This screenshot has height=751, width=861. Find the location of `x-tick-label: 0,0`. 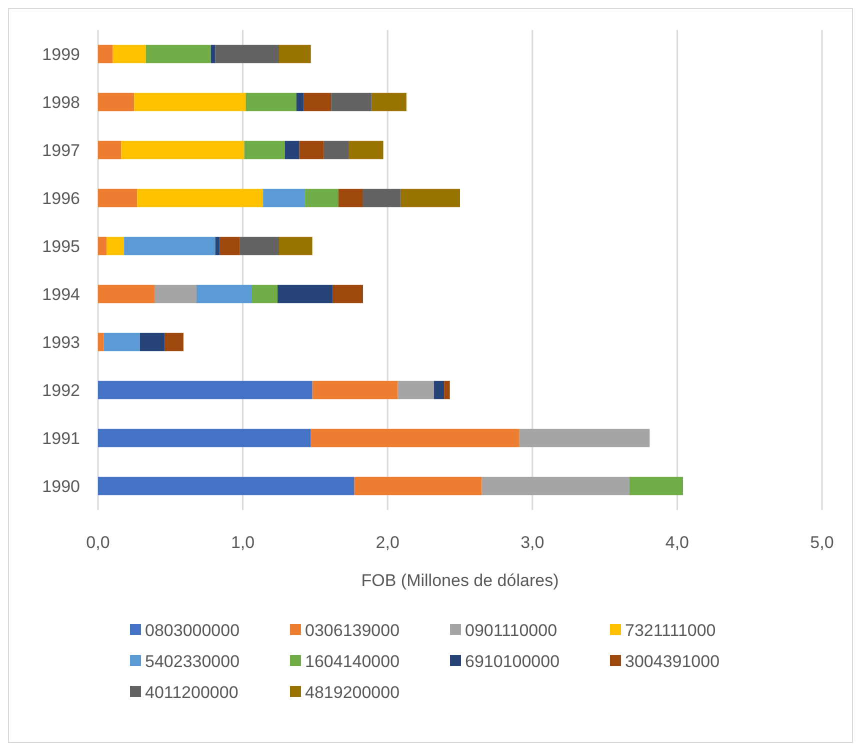

x-tick-label: 0,0 is located at coordinates (98, 542).